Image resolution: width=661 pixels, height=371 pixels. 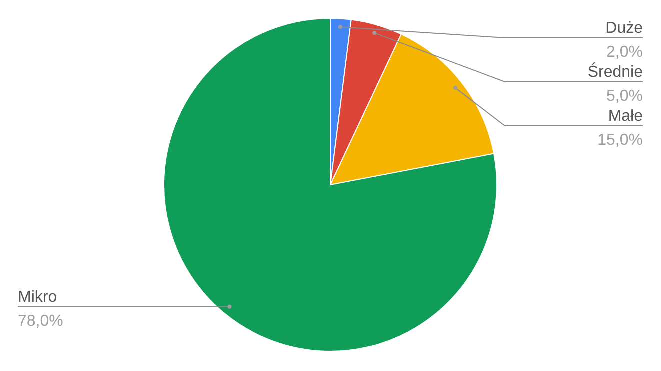 What do you see at coordinates (41, 321) in the screenshot?
I see `data-label: 78,0%` at bounding box center [41, 321].